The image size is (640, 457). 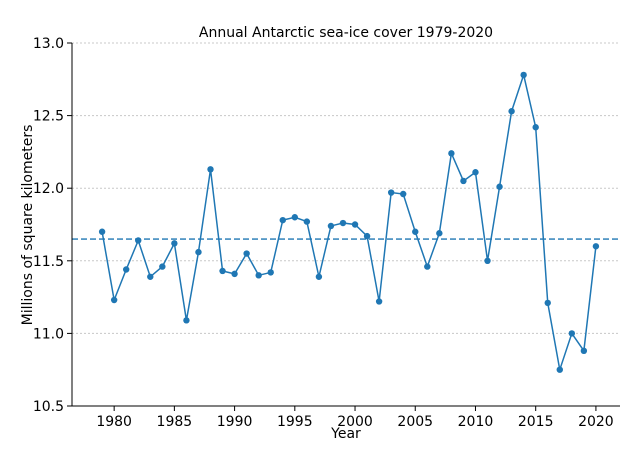 I want to click on x-tick-label: 2000, so click(x=355, y=422).